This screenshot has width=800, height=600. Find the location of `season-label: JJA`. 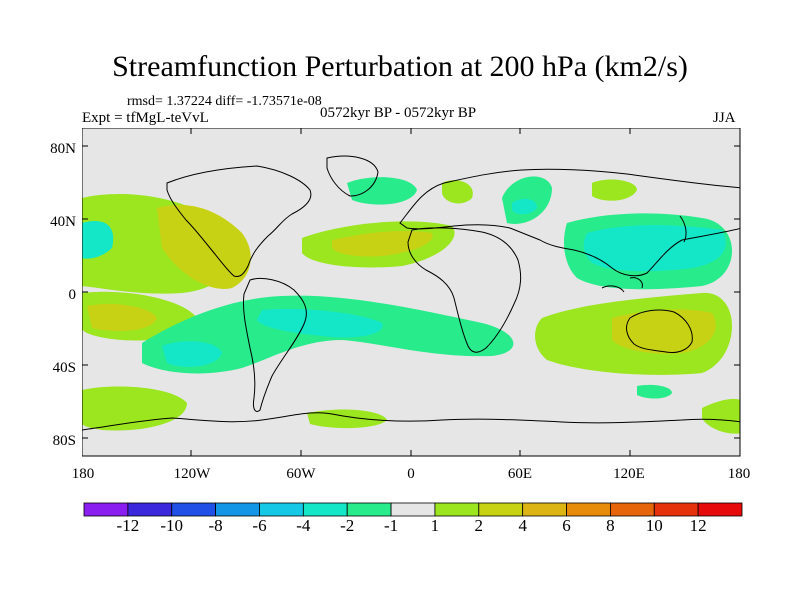

season-label: JJA is located at coordinates (724, 118).